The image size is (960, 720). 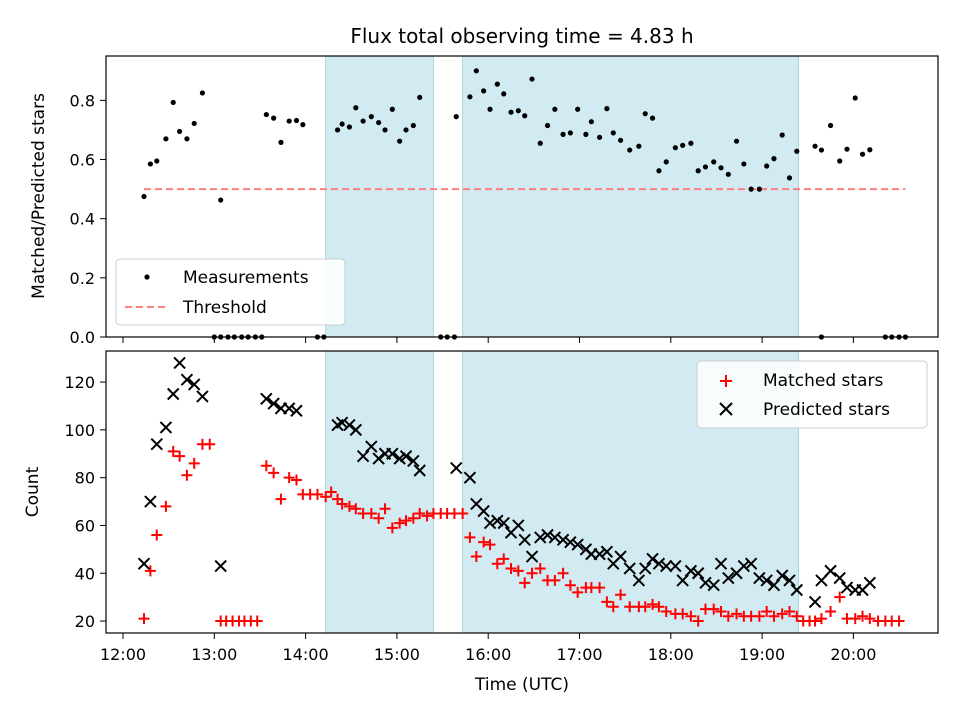 What do you see at coordinates (123, 654) in the screenshot?
I see `bottom-x-tick-label: 12:00` at bounding box center [123, 654].